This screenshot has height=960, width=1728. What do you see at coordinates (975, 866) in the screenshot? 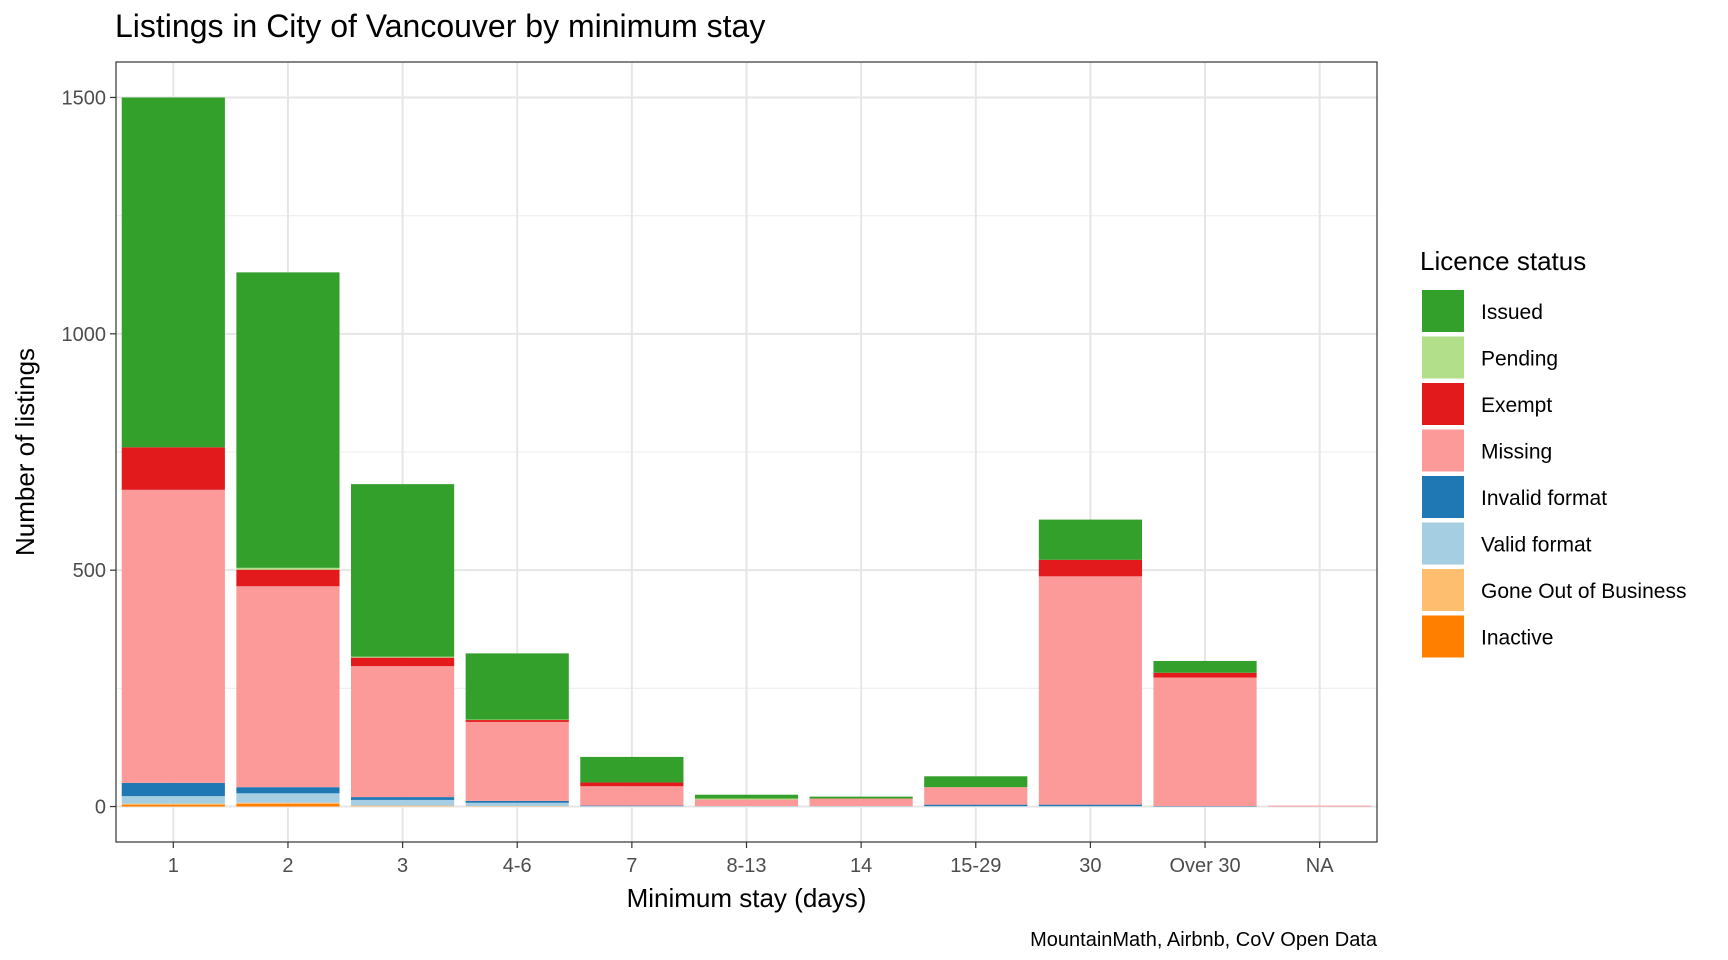
I see `x-tick-label: 15-29` at bounding box center [975, 866].